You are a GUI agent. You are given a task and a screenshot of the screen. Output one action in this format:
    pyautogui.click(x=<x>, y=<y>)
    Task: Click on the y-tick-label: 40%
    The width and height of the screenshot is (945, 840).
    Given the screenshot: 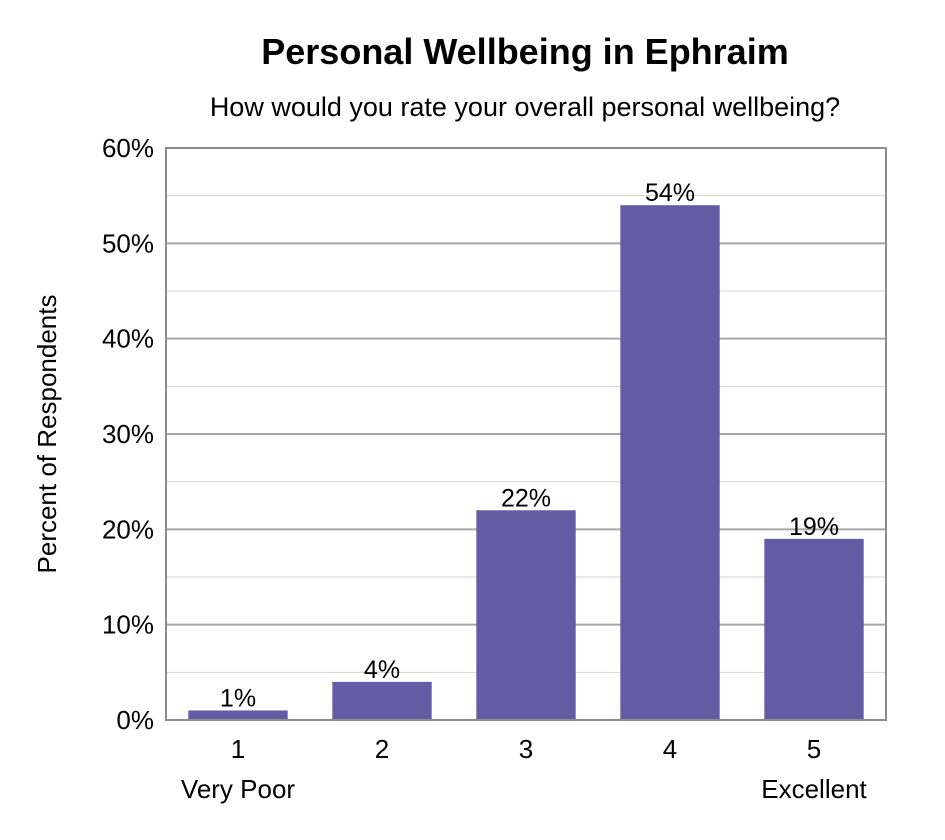 What is the action you would take?
    pyautogui.click(x=128, y=339)
    